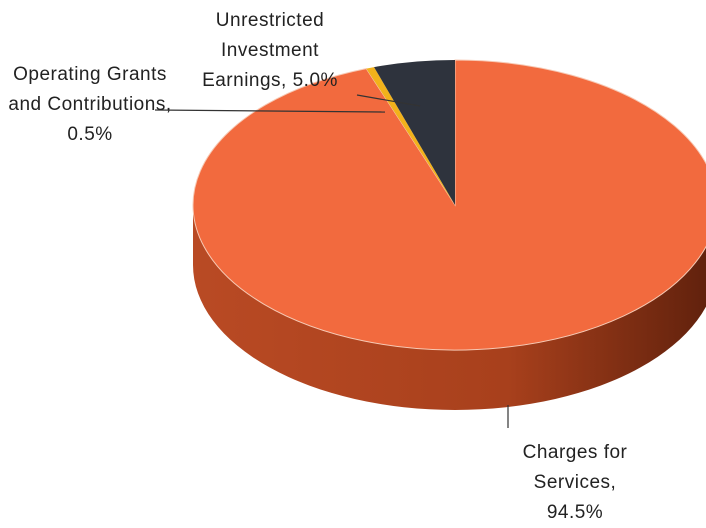  What do you see at coordinates (575, 482) in the screenshot?
I see `data-label: Charges for Services, 94.5%` at bounding box center [575, 482].